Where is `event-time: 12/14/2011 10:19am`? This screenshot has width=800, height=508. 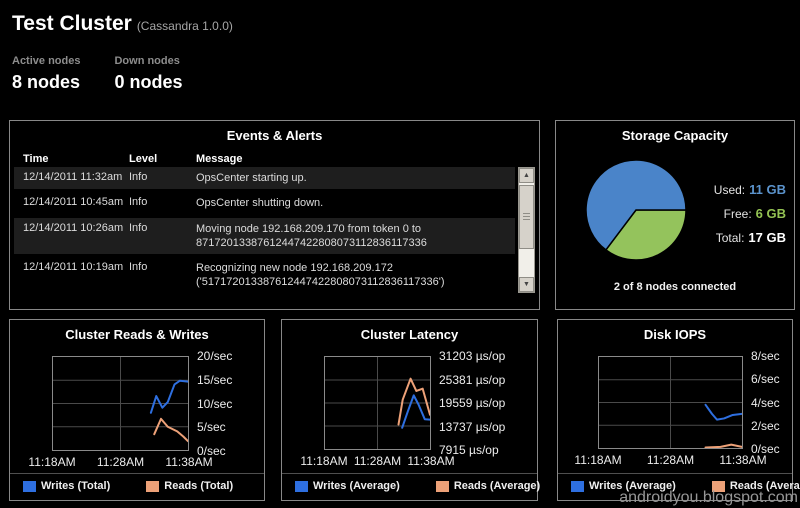 event-time: 12/14/2011 10:19am is located at coordinates (73, 267).